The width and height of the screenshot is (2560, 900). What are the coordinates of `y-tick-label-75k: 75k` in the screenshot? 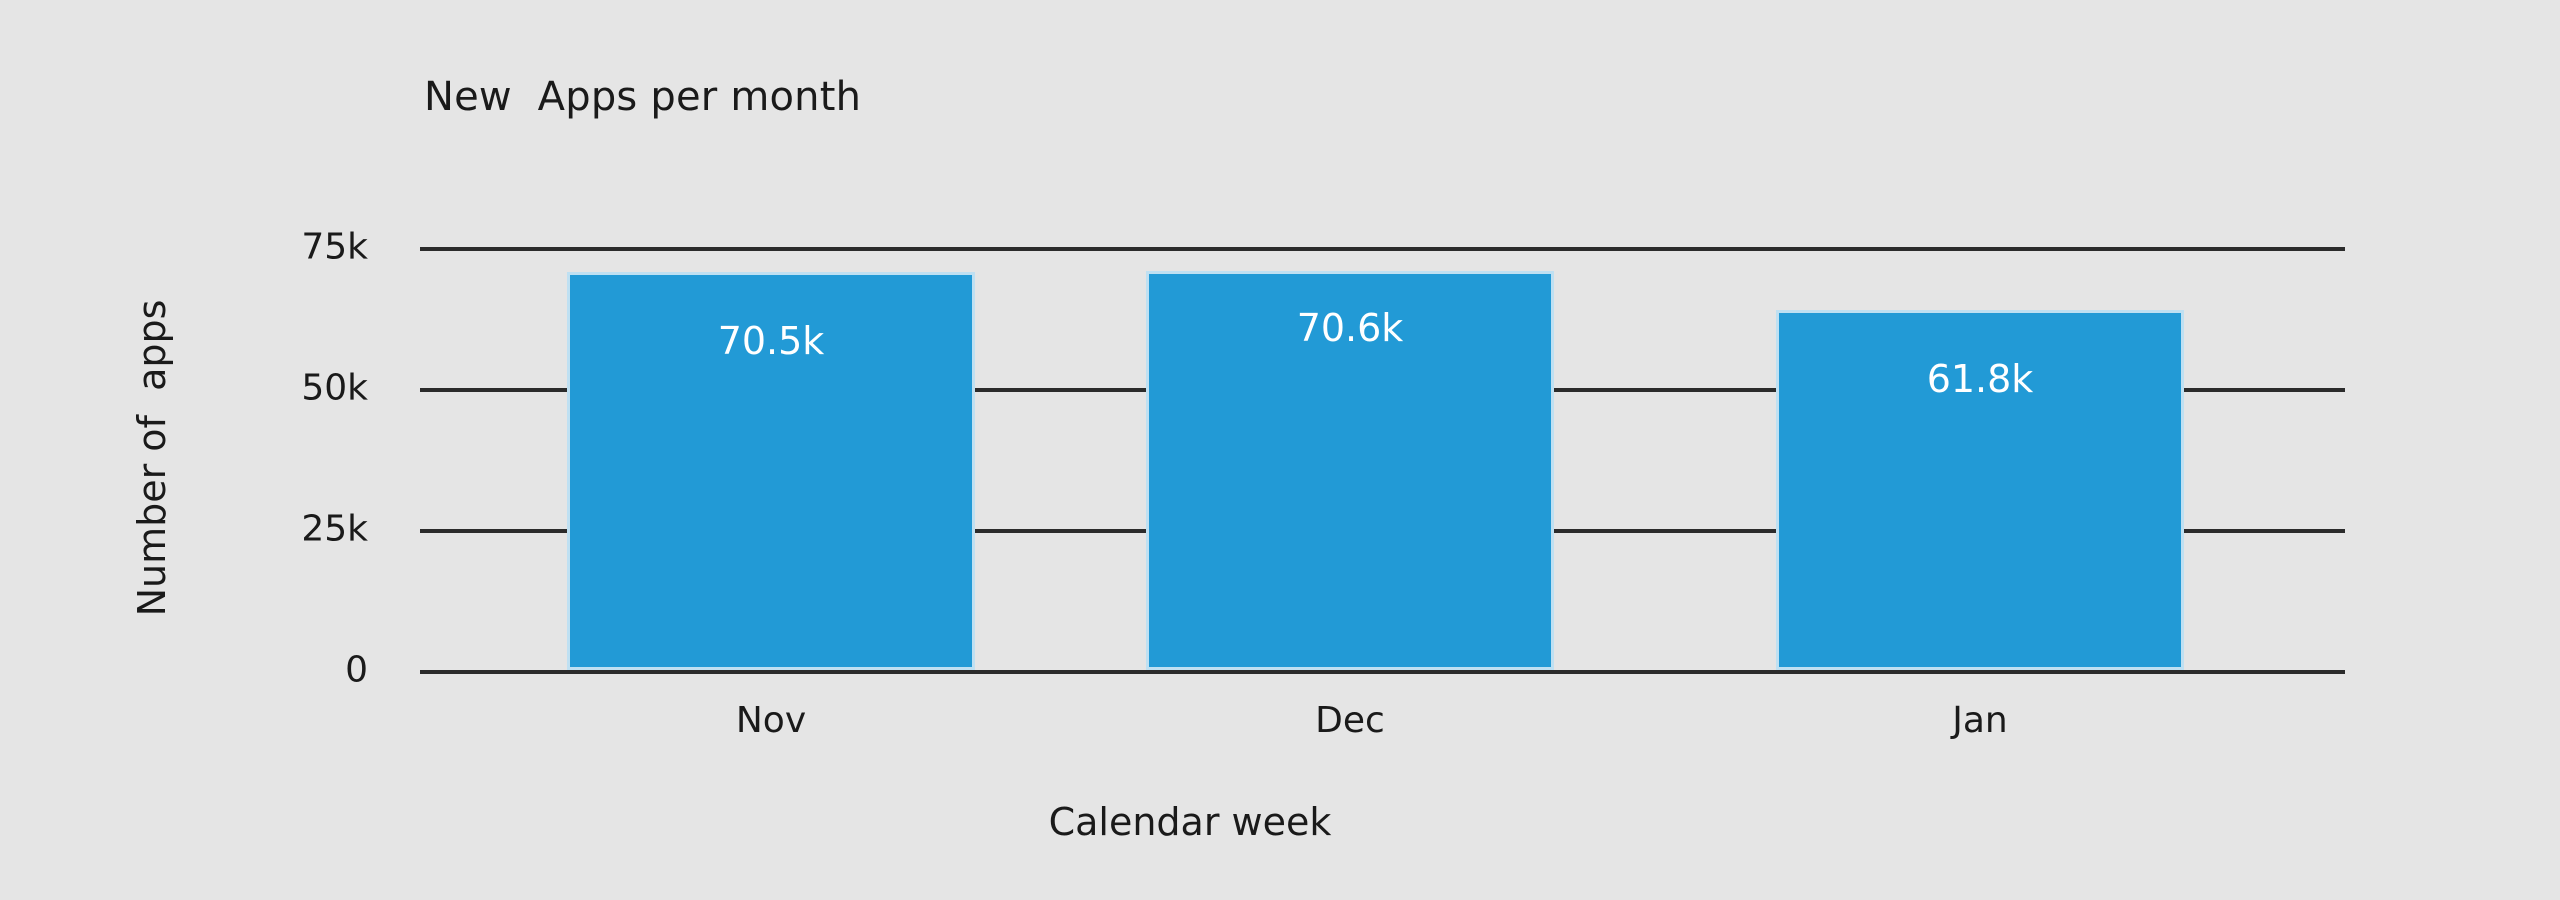 It's located at (334, 247).